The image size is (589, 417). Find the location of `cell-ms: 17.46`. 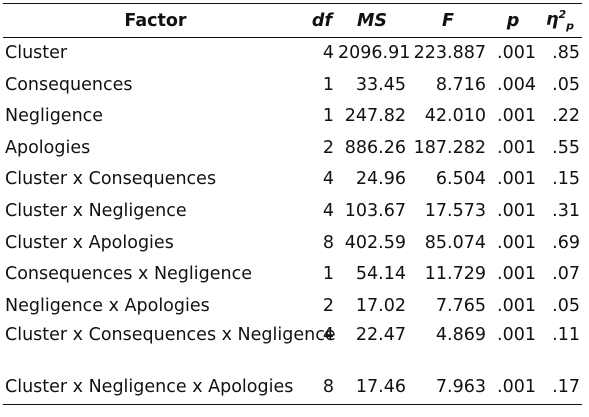

cell-ms: 17.46 is located at coordinates (372, 388).